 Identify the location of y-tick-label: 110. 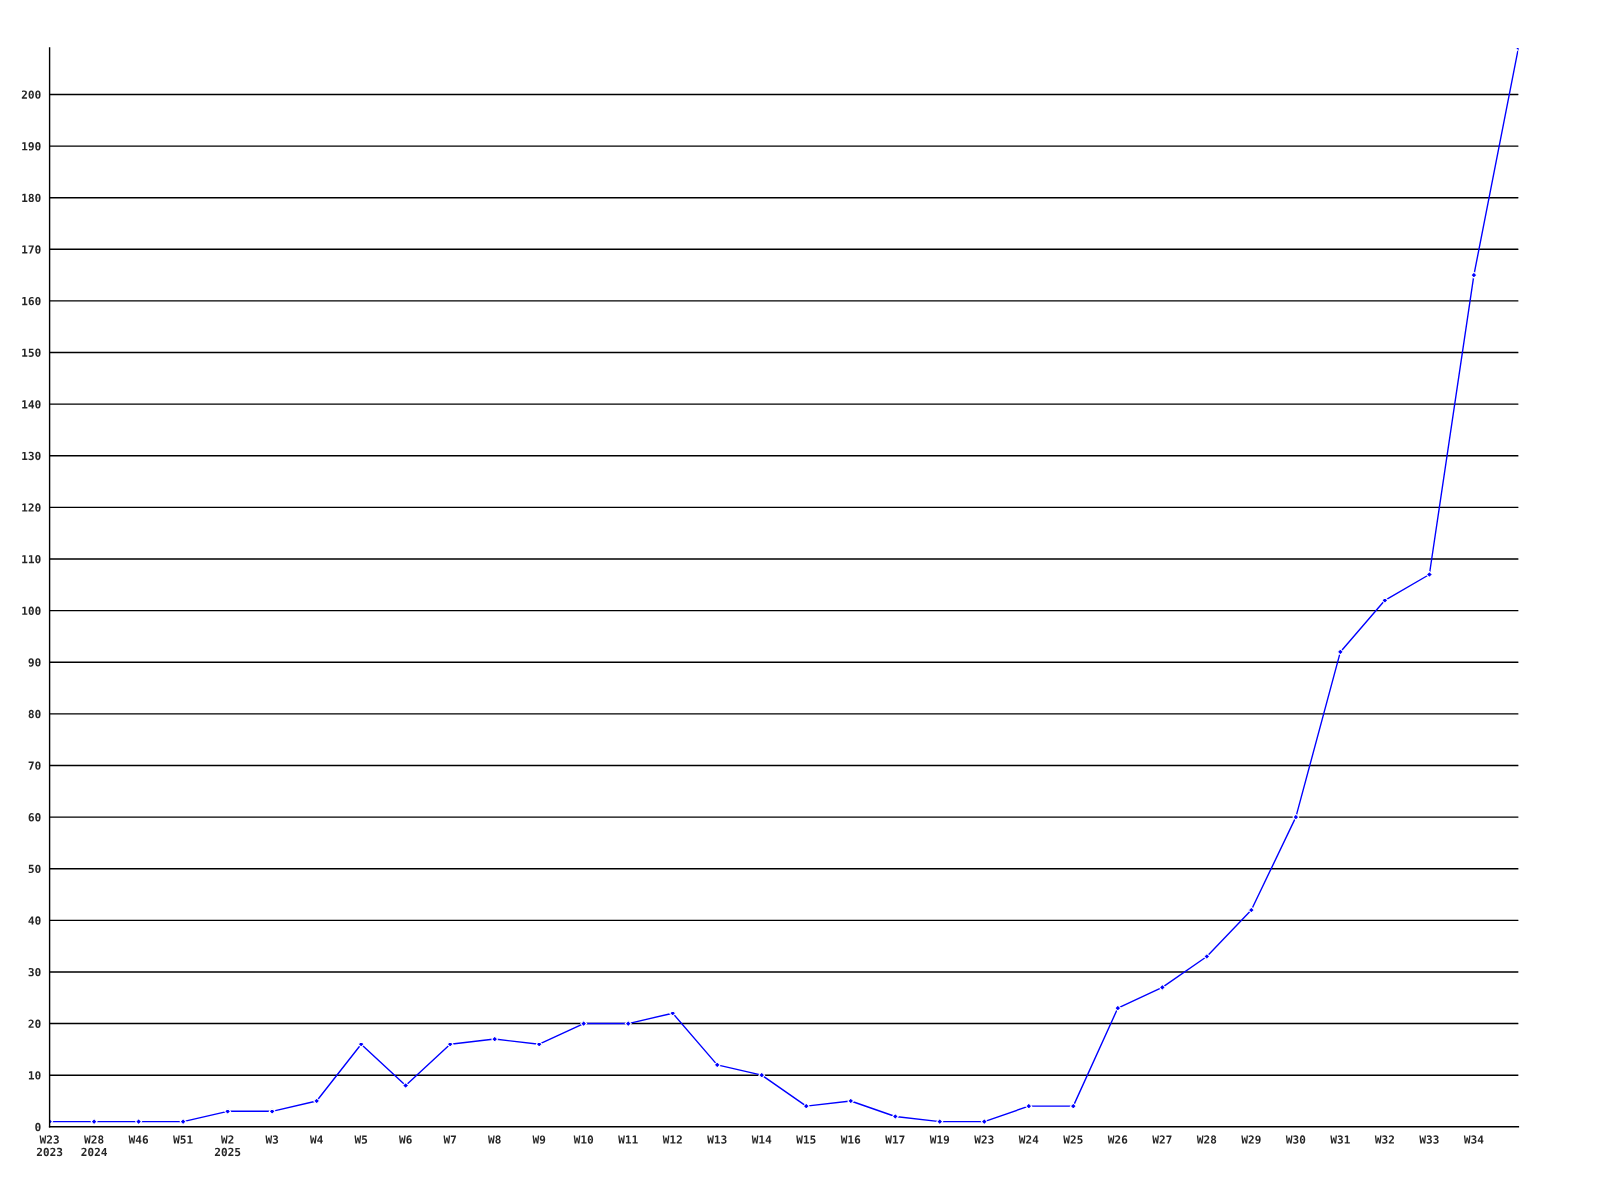
(31, 559).